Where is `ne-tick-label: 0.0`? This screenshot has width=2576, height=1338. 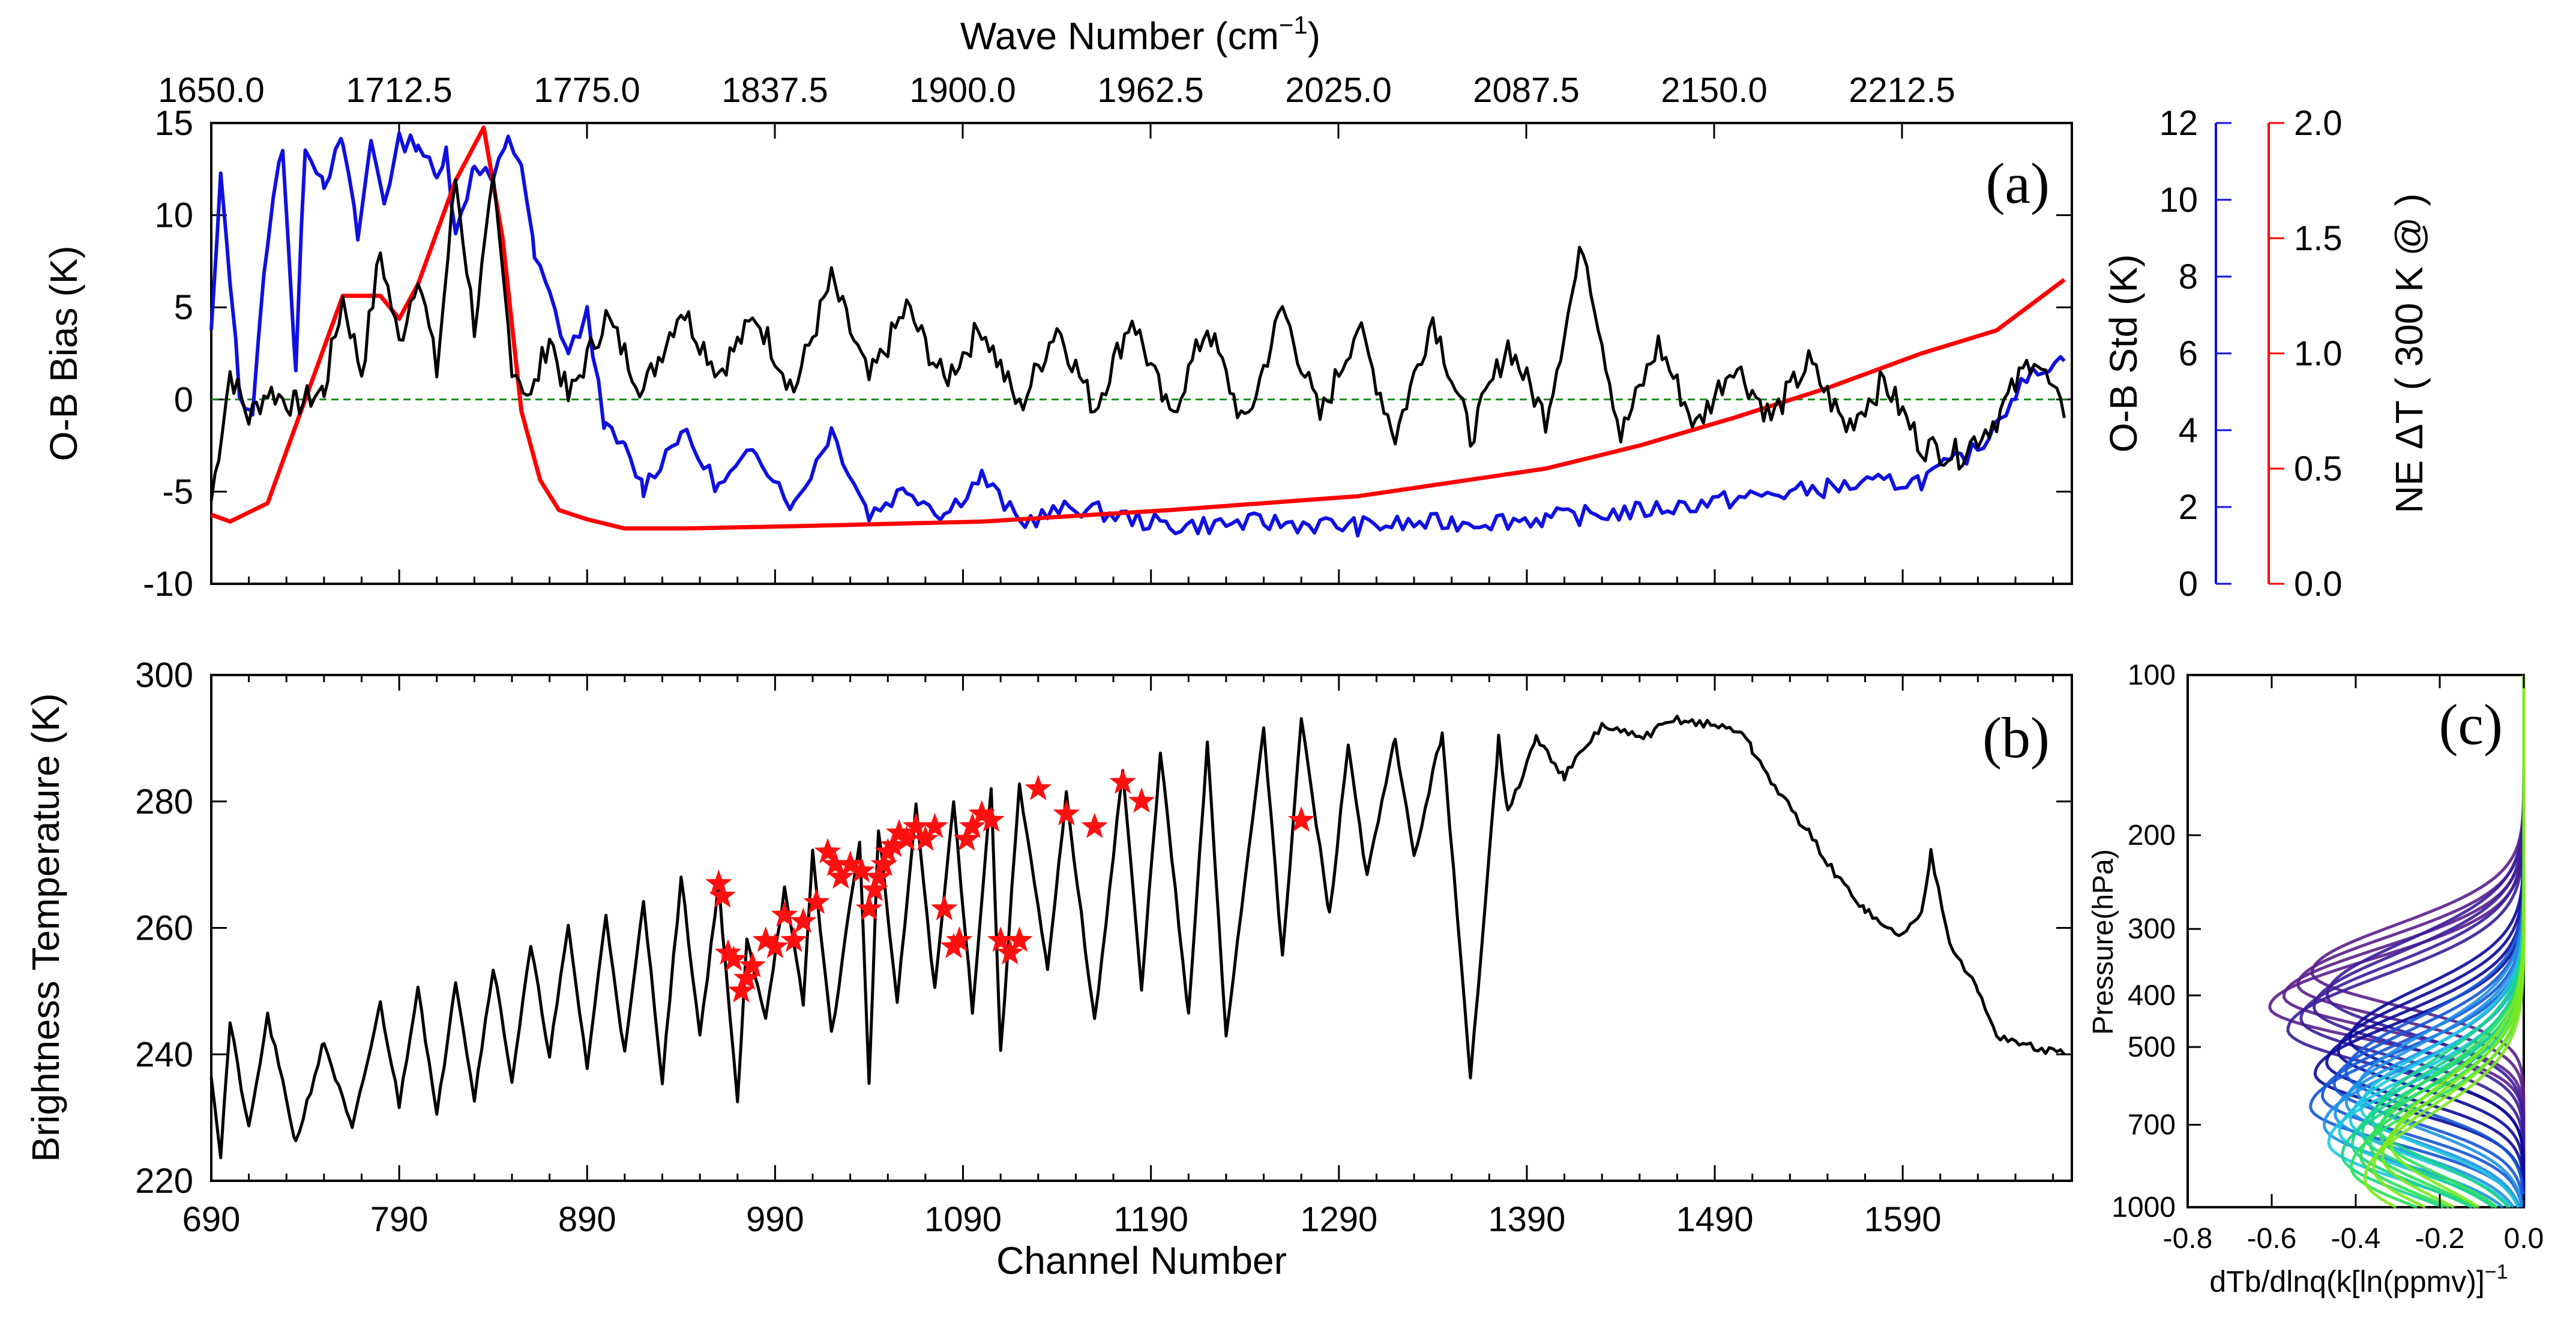
ne-tick-label: 0.0 is located at coordinates (2318, 584).